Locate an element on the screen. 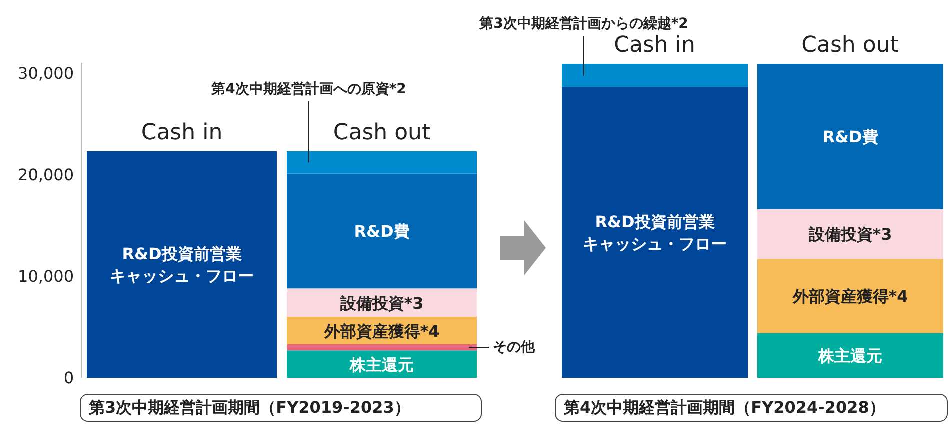 The height and width of the screenshot is (425, 948). text: 第3次中期経営計画からの繰越*2 is located at coordinates (583, 24).